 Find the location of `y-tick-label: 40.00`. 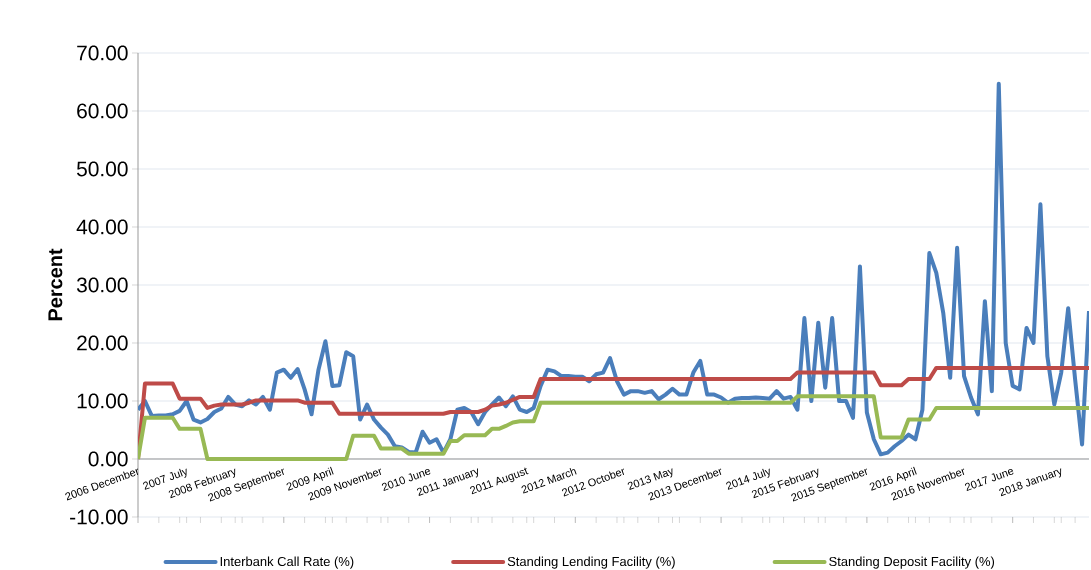

y-tick-label: 40.00 is located at coordinates (102, 227).